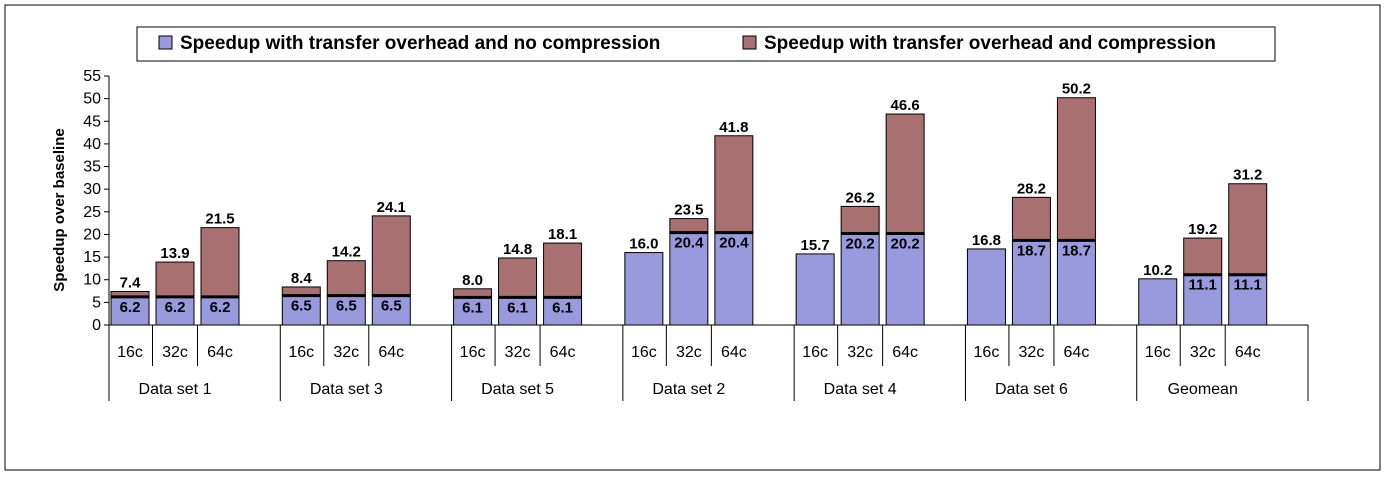 This screenshot has height=503, width=1388. Describe the element at coordinates (905, 105) in the screenshot. I see `total-value-label: 46.6` at that location.